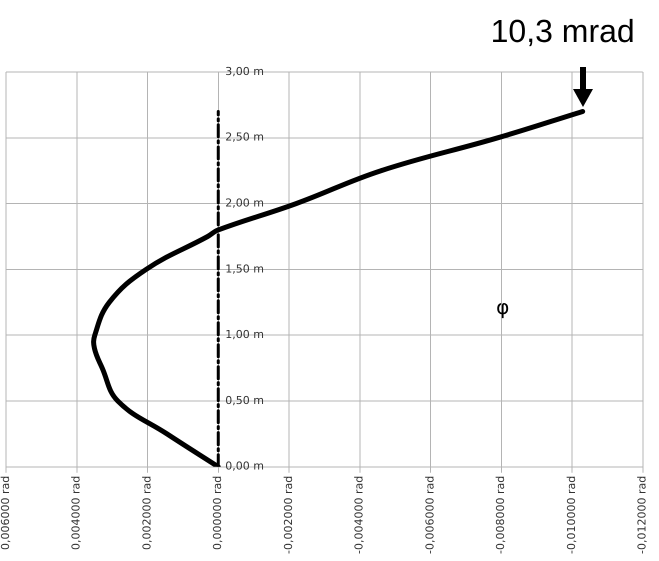  I want to click on x-tick-label: 0,000000 rad, so click(217, 513).